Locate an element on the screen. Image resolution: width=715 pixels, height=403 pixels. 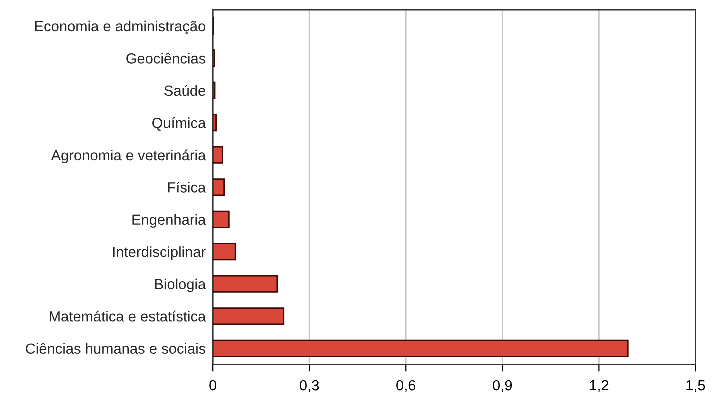
y-tick-label: Interdisciplinar is located at coordinates (159, 253).